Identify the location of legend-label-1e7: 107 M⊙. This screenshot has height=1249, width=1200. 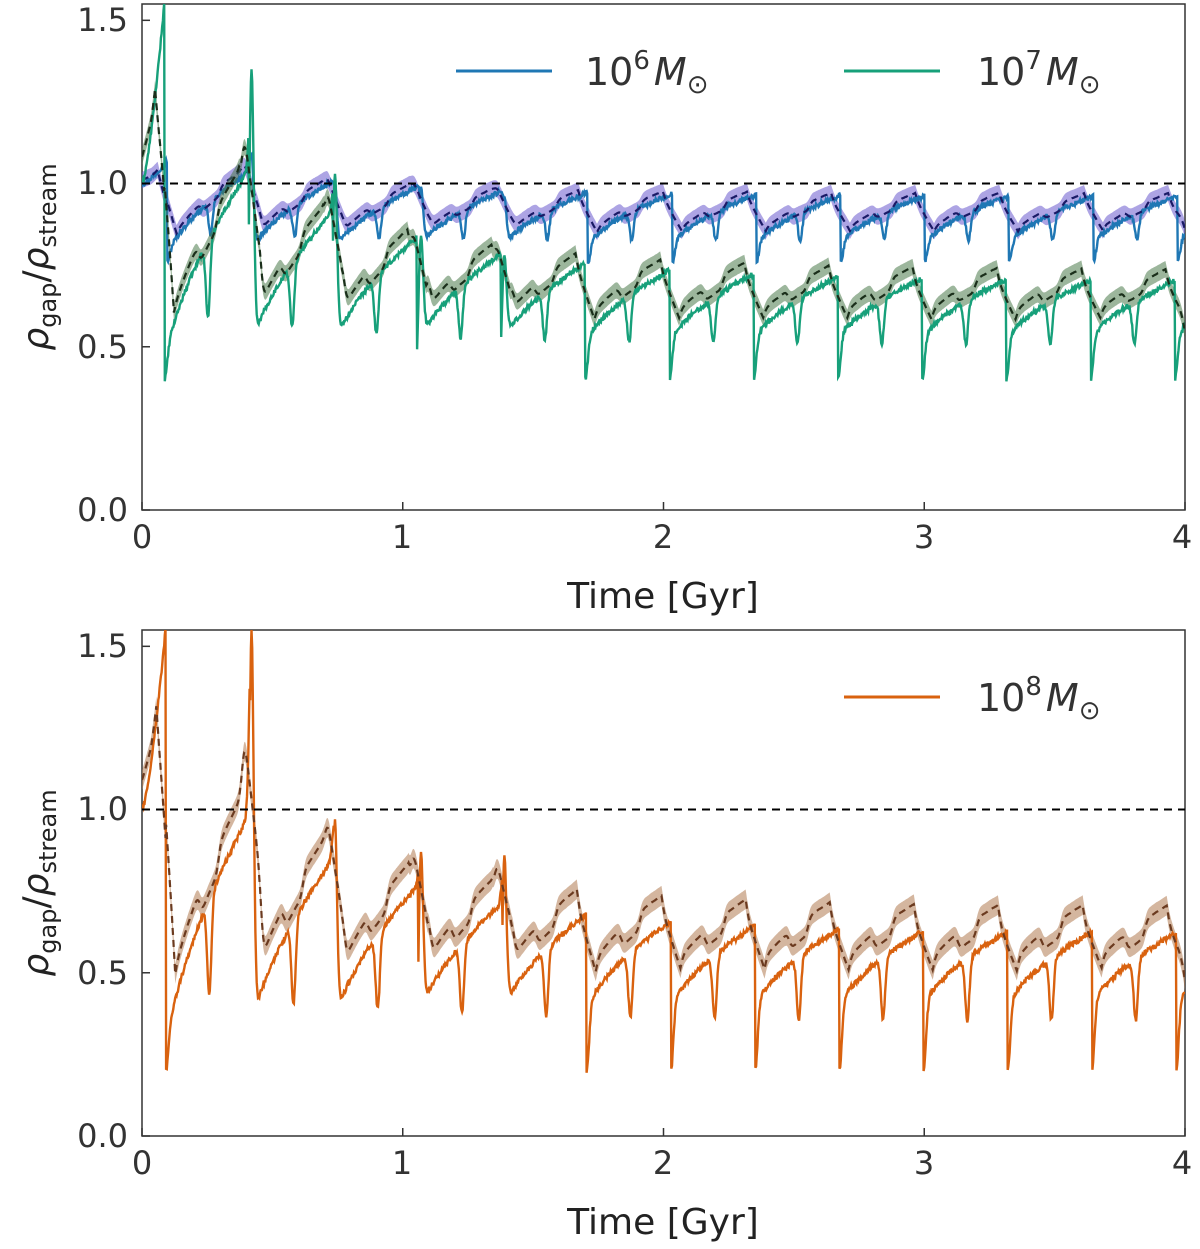
(1039, 73).